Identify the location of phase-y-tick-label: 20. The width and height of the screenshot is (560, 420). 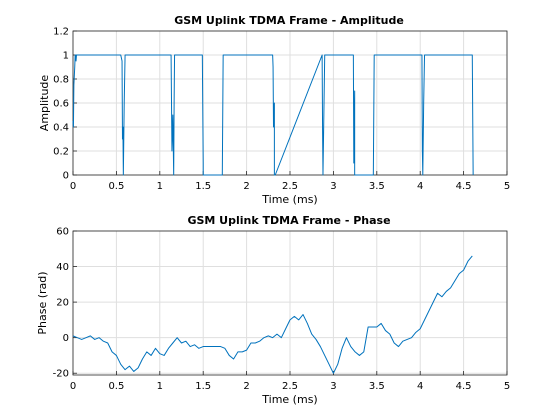
(62, 303).